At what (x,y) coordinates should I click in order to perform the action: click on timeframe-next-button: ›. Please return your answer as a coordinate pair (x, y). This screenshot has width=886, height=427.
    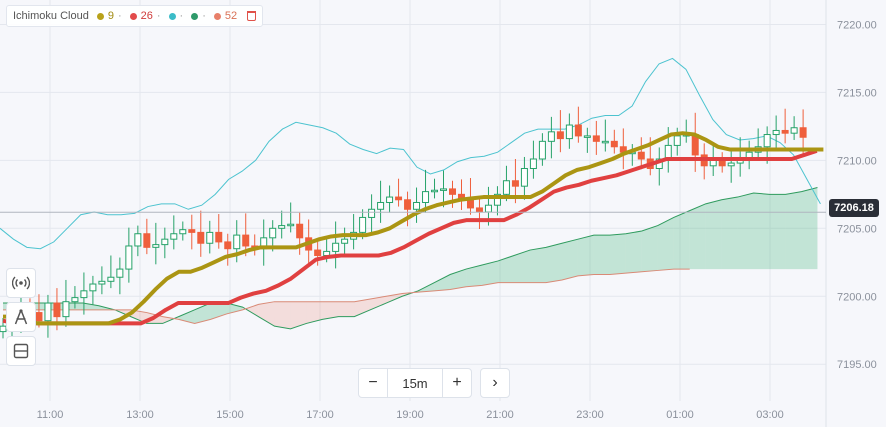
    Looking at the image, I should click on (495, 383).